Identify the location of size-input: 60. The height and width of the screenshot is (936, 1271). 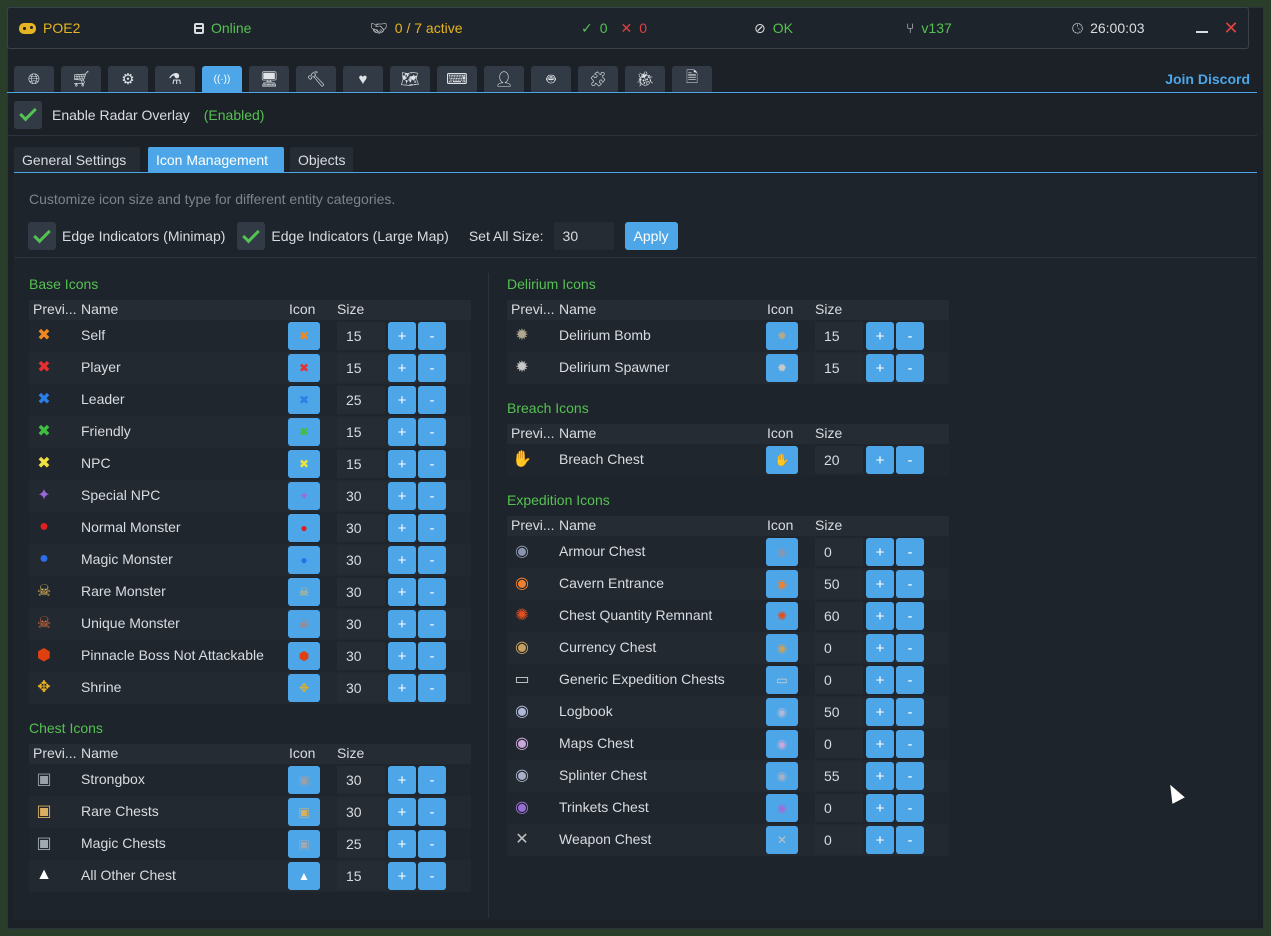
(839, 616).